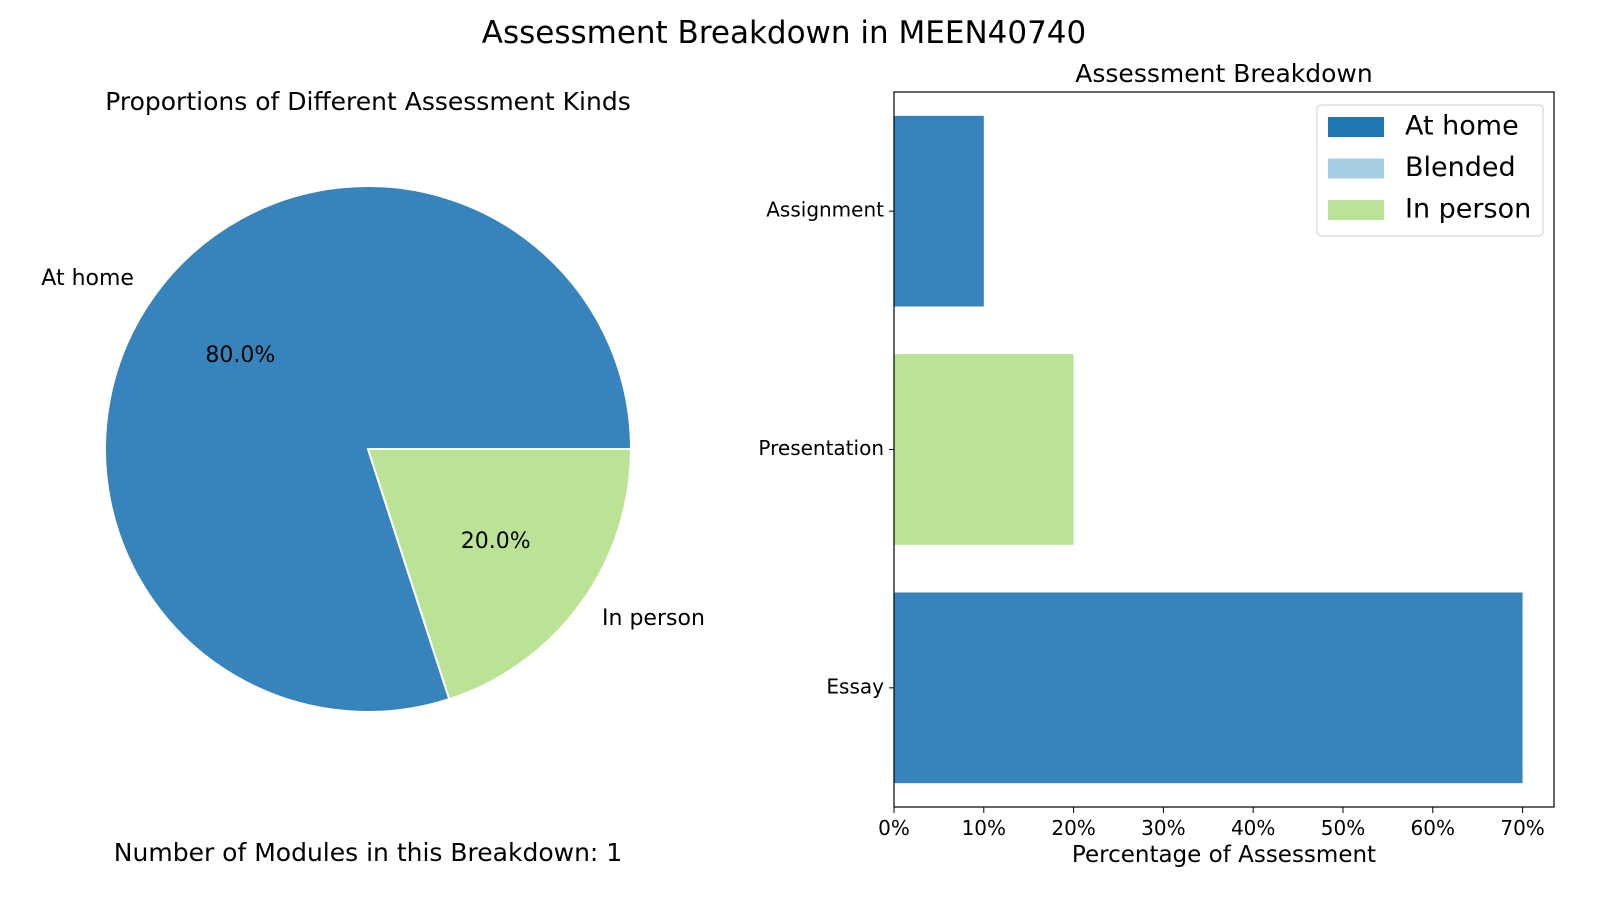 The width and height of the screenshot is (1600, 900). Describe the element at coordinates (784, 33) in the screenshot. I see `figure-title: Assessment Breakdown in MEEN40740` at that location.